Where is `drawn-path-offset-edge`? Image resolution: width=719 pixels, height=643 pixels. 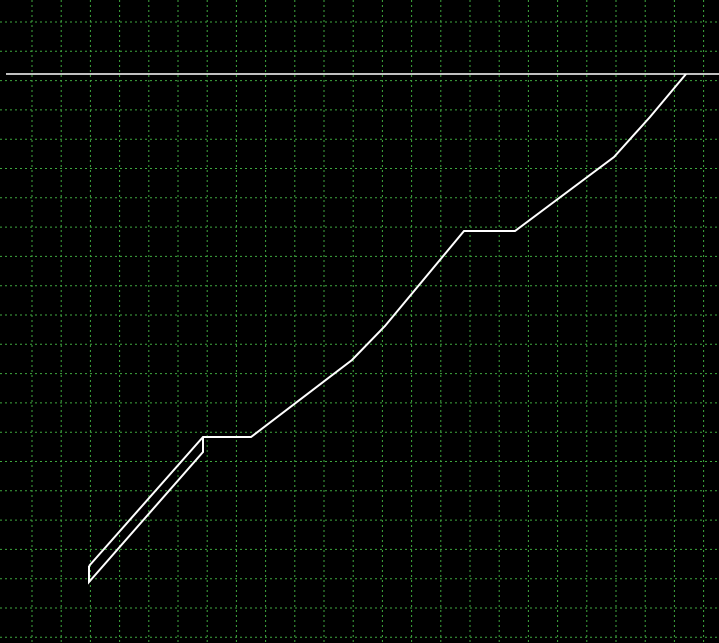
drawn-path-offset-edge is located at coordinates (146, 511).